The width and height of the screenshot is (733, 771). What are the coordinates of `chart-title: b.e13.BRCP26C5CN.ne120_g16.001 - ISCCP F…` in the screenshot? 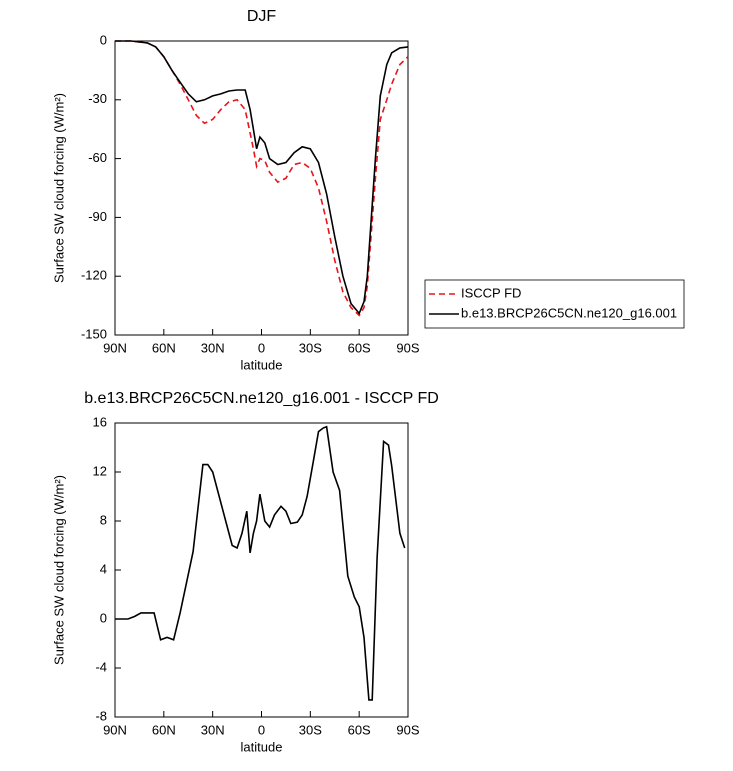 It's located at (261, 398).